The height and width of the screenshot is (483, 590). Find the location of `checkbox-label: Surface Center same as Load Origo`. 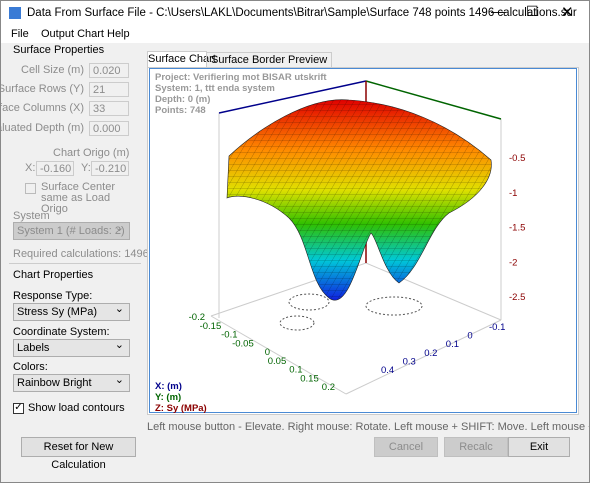

checkbox-label: Surface Center same as Load Origo is located at coordinates (78, 198).